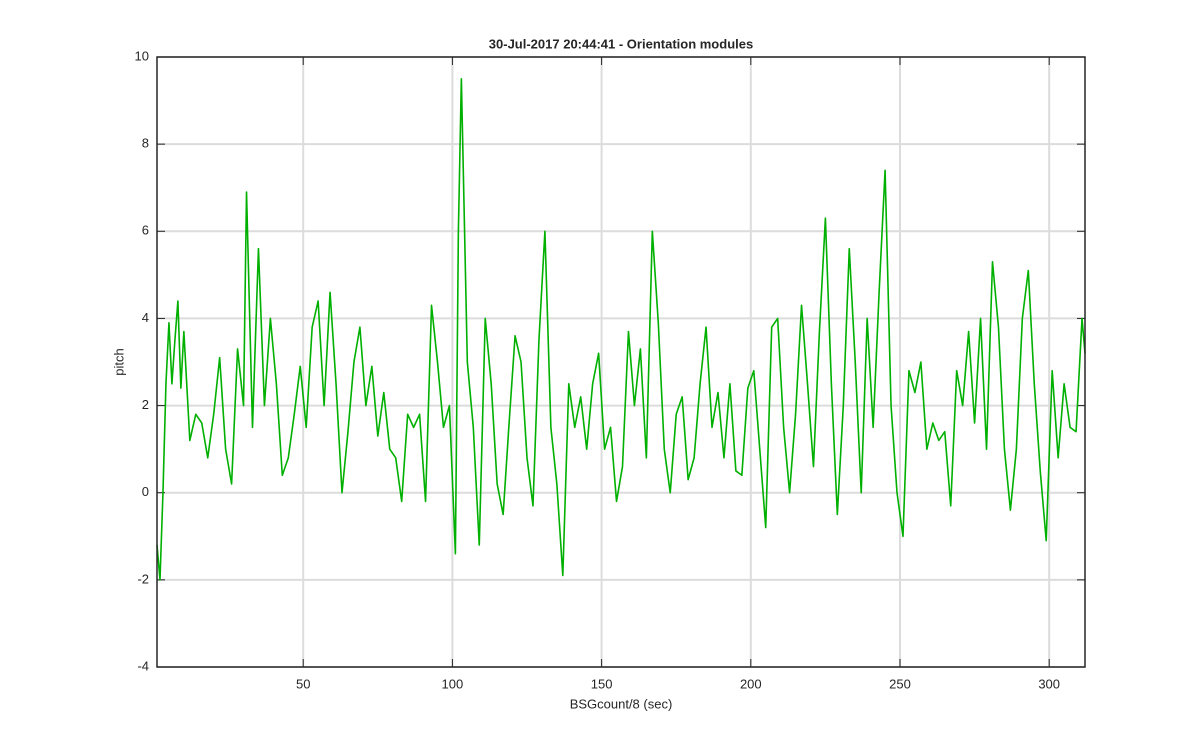  Describe the element at coordinates (453, 683) in the screenshot. I see `x-tick-label: 100` at that location.